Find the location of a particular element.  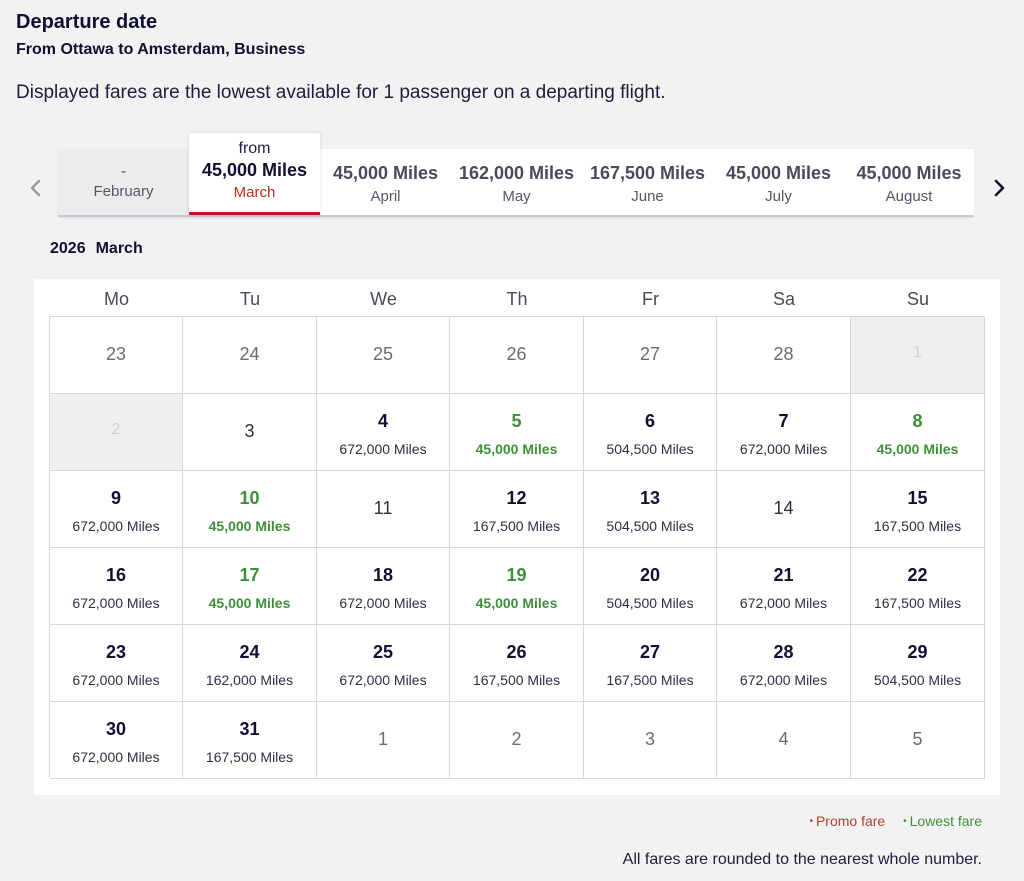

day-fare: 162,000 Miles is located at coordinates (249, 680).